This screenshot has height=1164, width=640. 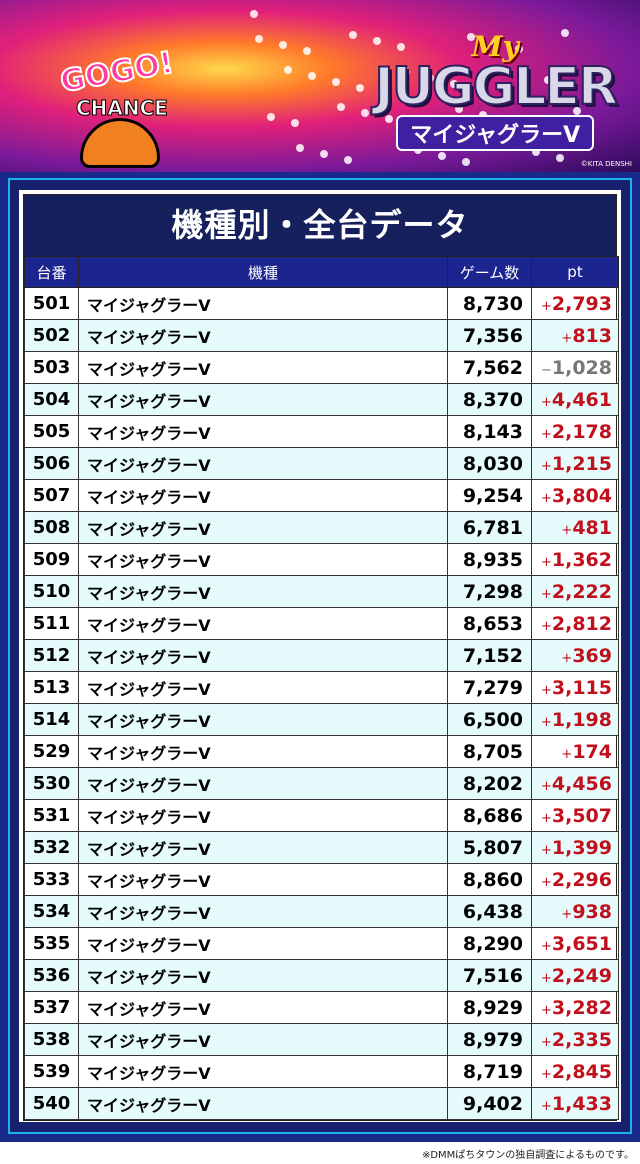 I want to click on logo-main: JUGGLER, so click(x=496, y=87).